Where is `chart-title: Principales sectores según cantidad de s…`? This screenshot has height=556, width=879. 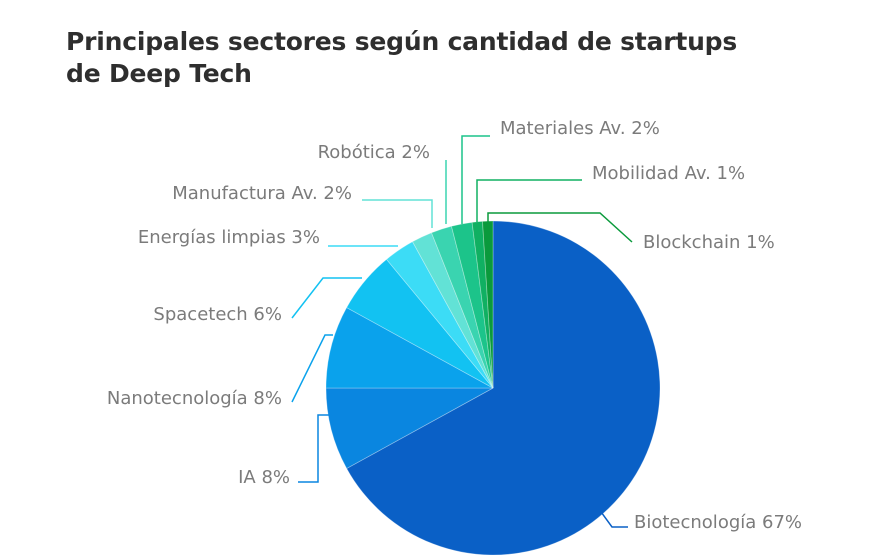
chart-title: Principales sectores según cantidad de s… is located at coordinates (401, 58).